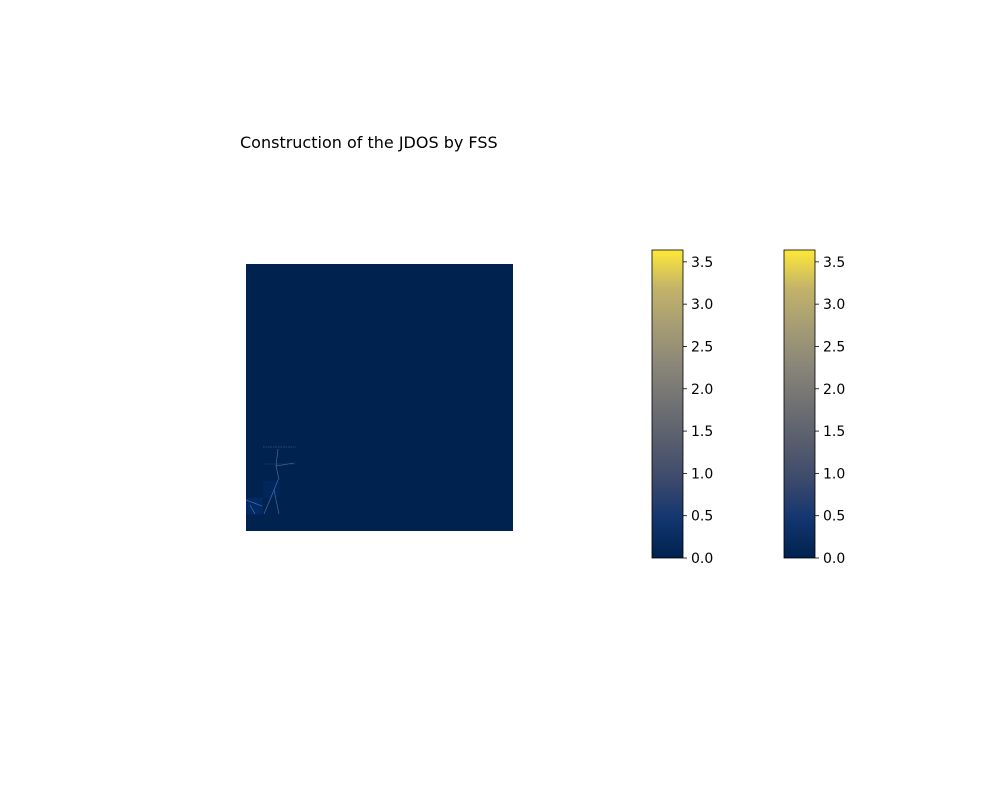 Image resolution: width=1000 pixels, height=800 pixels. I want to click on heatmap-background, so click(379, 397).